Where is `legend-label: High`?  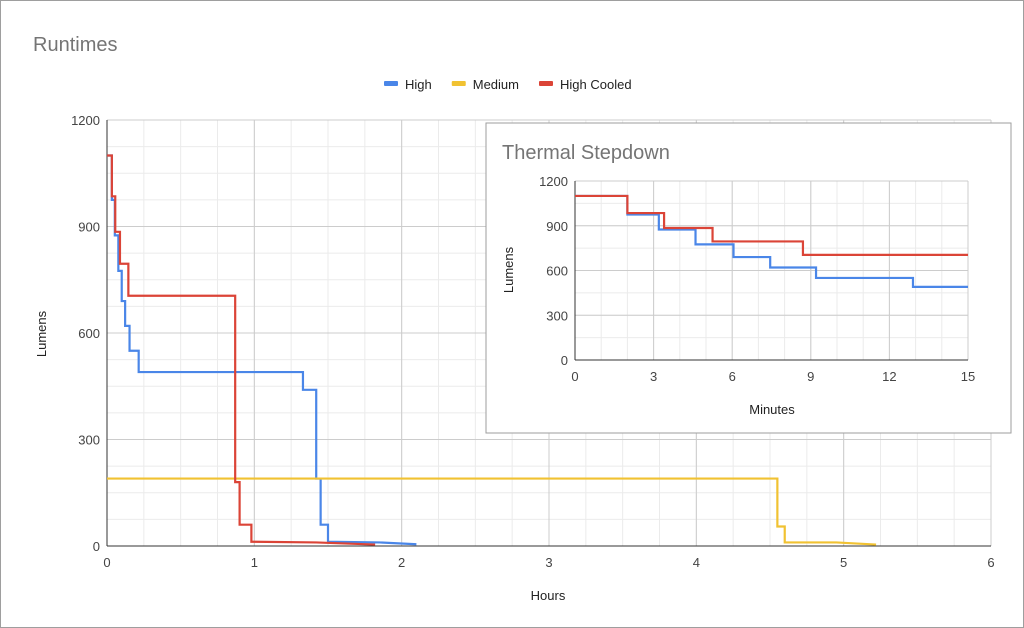 legend-label: High is located at coordinates (418, 84).